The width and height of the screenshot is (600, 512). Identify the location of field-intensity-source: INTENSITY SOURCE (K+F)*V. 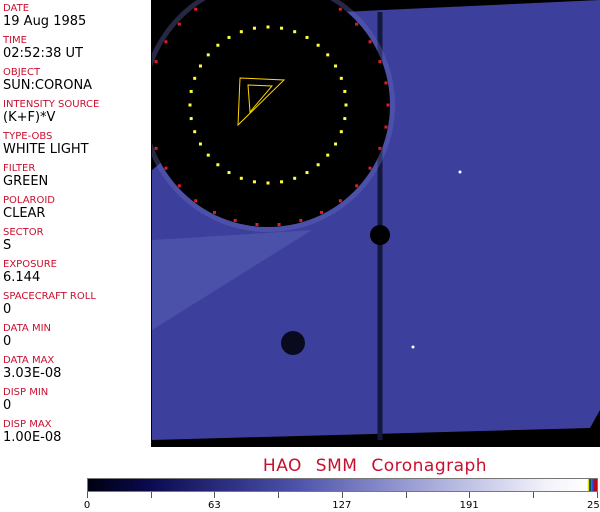
(51, 112).